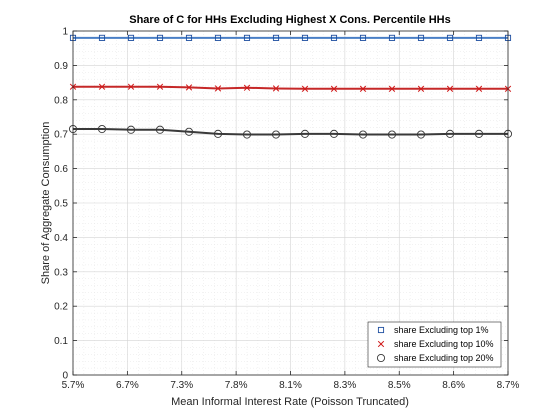 Image resolution: width=560 pixels, height=420 pixels. I want to click on data-point-s2-4-stroke-b, so click(189, 87).